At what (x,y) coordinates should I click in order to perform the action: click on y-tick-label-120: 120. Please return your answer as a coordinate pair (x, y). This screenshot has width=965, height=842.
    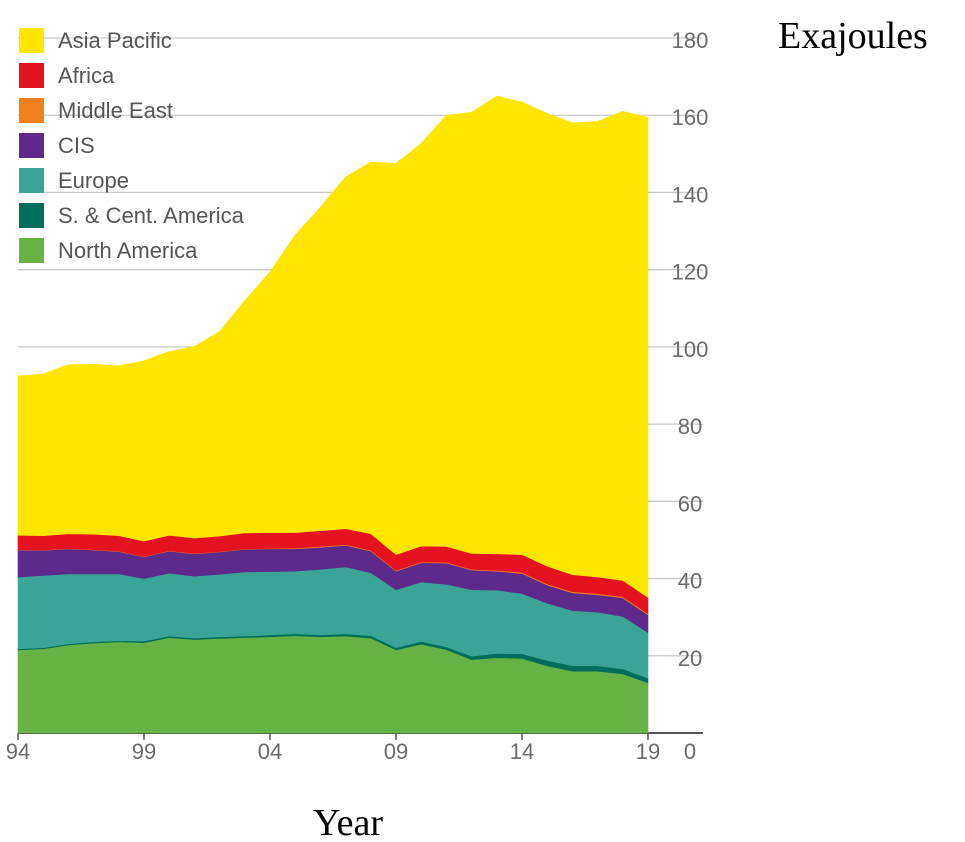
    Looking at the image, I should click on (690, 272).